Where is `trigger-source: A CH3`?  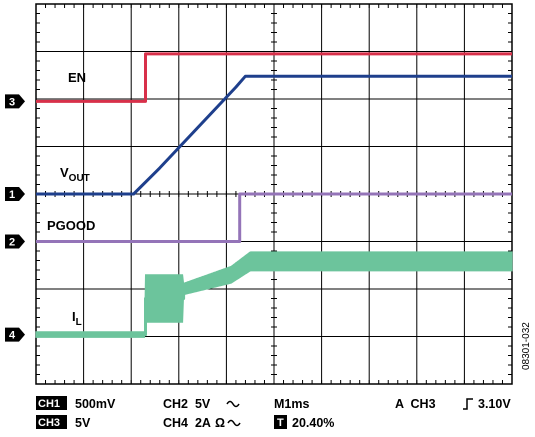
trigger-source: A CH3 is located at coordinates (415, 404).